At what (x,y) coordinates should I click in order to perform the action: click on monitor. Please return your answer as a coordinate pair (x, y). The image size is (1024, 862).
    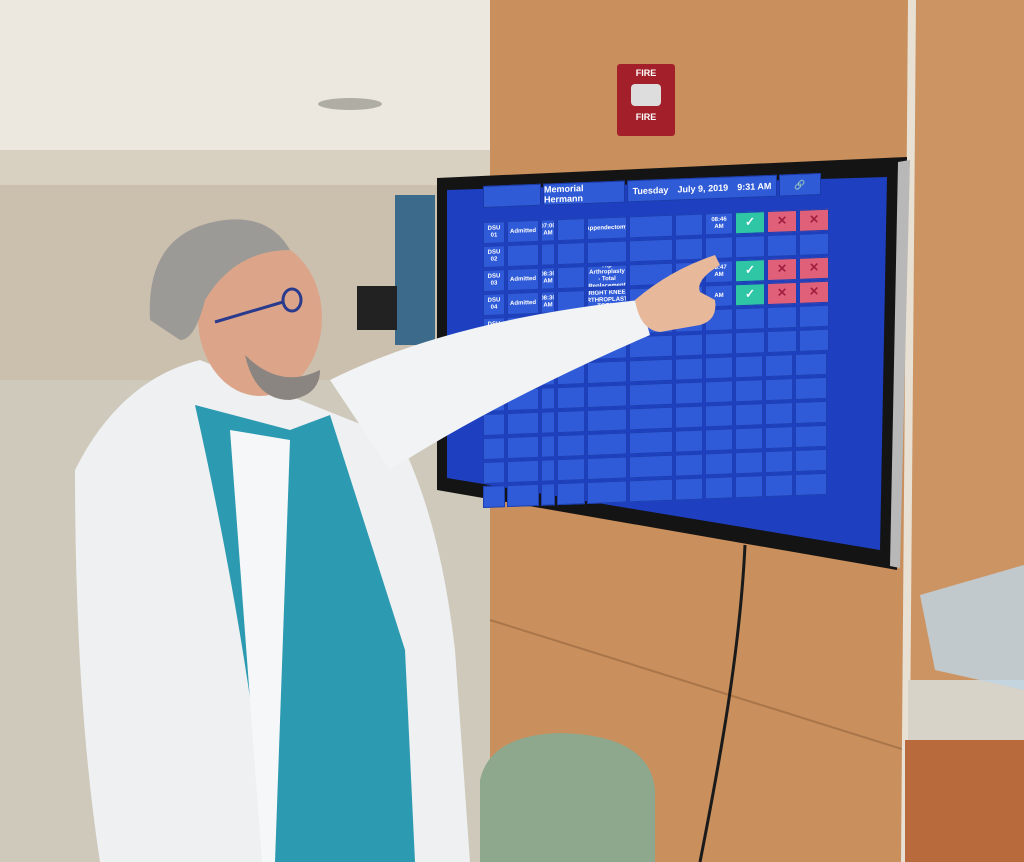
    Looking at the image, I should click on (377, 308).